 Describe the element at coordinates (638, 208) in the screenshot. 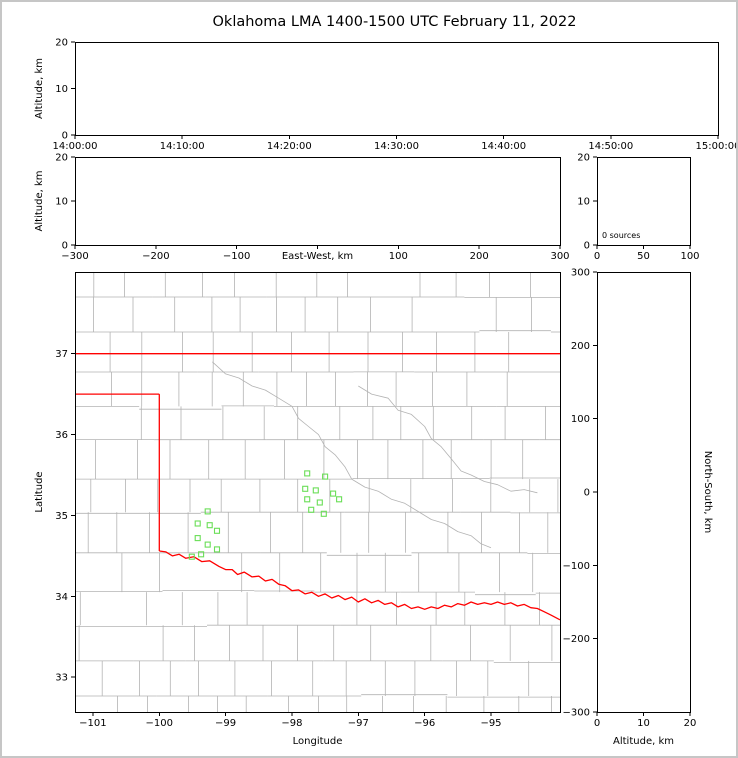

I see `histogram-panel: 0 50 100 0 10 20 0 sources` at that location.